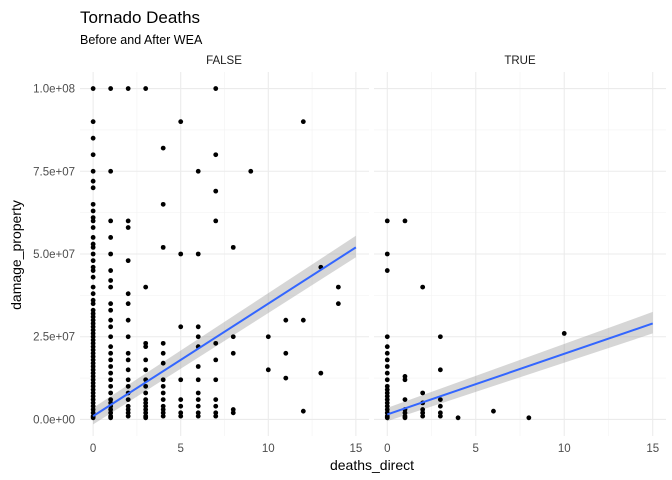 The height and width of the screenshot is (480, 672). I want to click on x-tick-label: 10, so click(268, 449).